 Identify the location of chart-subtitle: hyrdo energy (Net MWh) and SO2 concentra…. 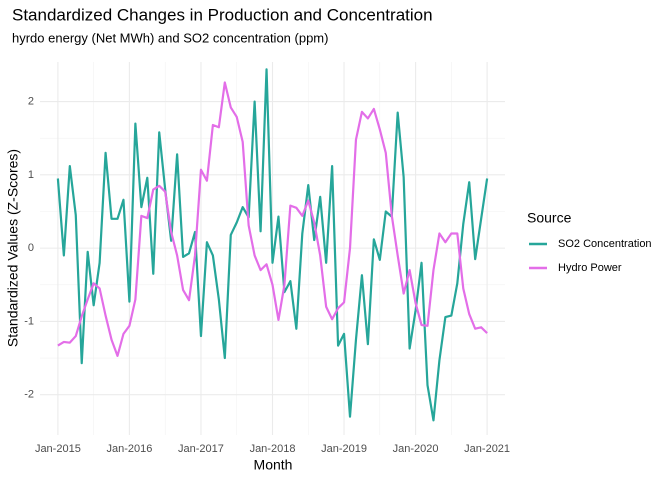
(170, 37).